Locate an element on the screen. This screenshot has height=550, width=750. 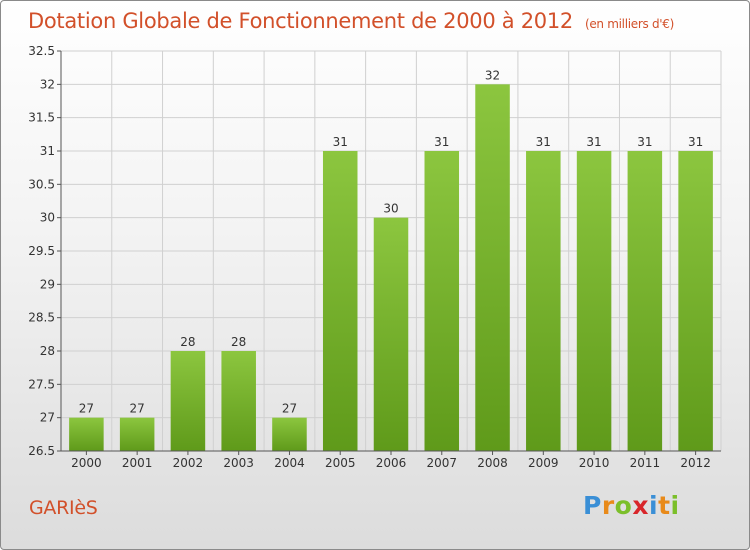
x-tick-label: 2009 is located at coordinates (543, 463).